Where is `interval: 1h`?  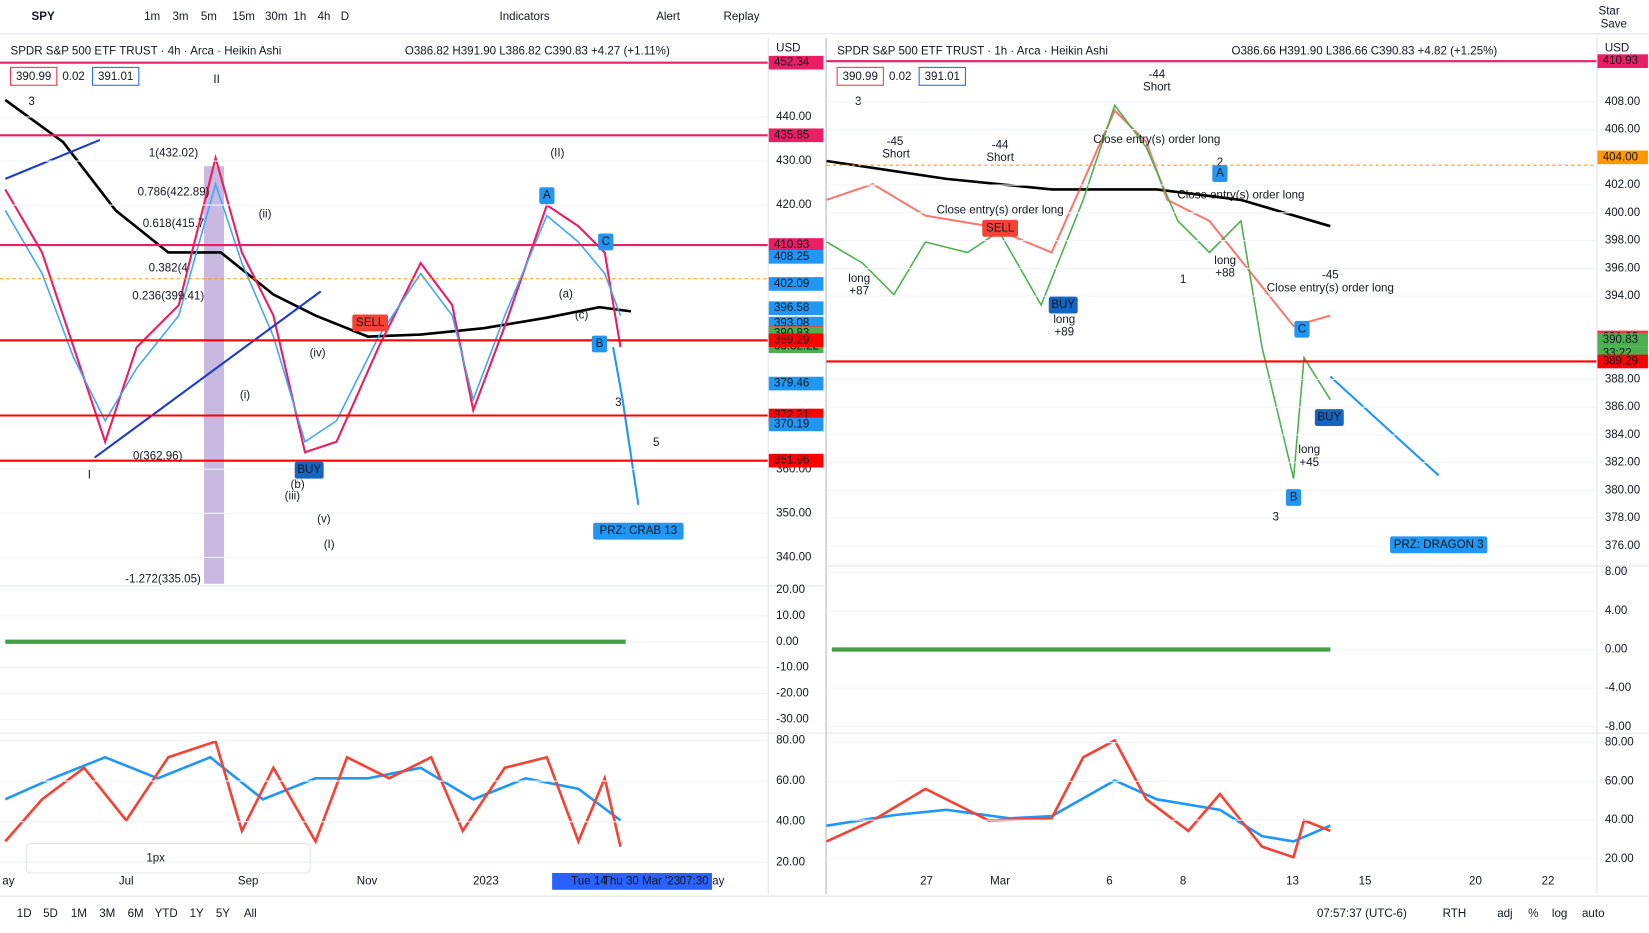
interval: 1h is located at coordinates (299, 17).